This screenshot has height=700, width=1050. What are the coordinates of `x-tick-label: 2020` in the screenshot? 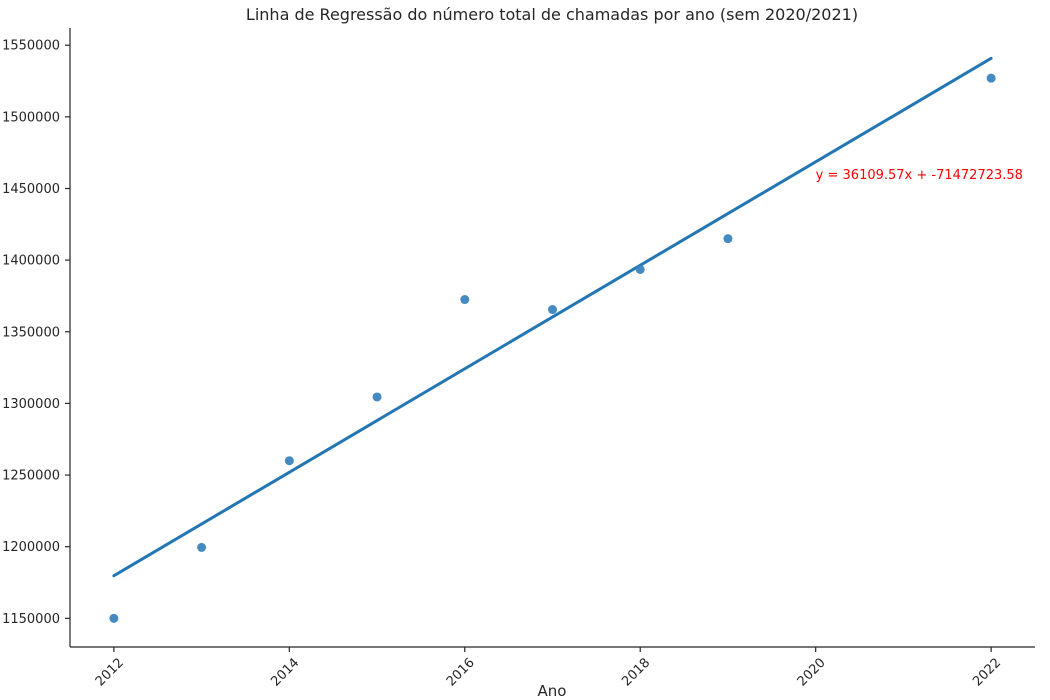 It's located at (812, 672).